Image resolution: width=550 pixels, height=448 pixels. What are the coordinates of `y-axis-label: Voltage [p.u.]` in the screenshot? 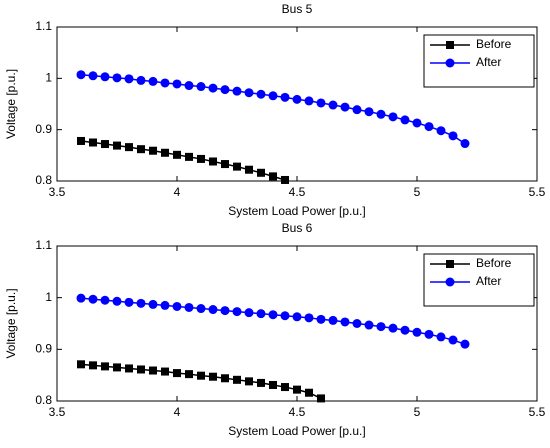 It's located at (11, 104).